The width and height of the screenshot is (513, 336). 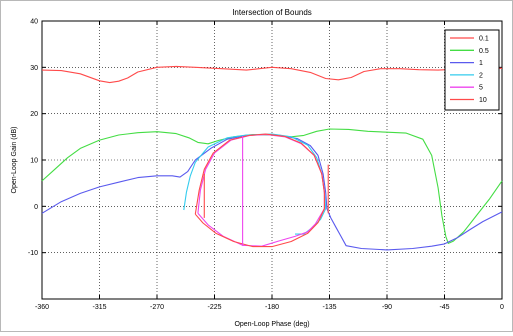 What do you see at coordinates (34, 161) in the screenshot?
I see `y-tick-label: 10` at bounding box center [34, 161].